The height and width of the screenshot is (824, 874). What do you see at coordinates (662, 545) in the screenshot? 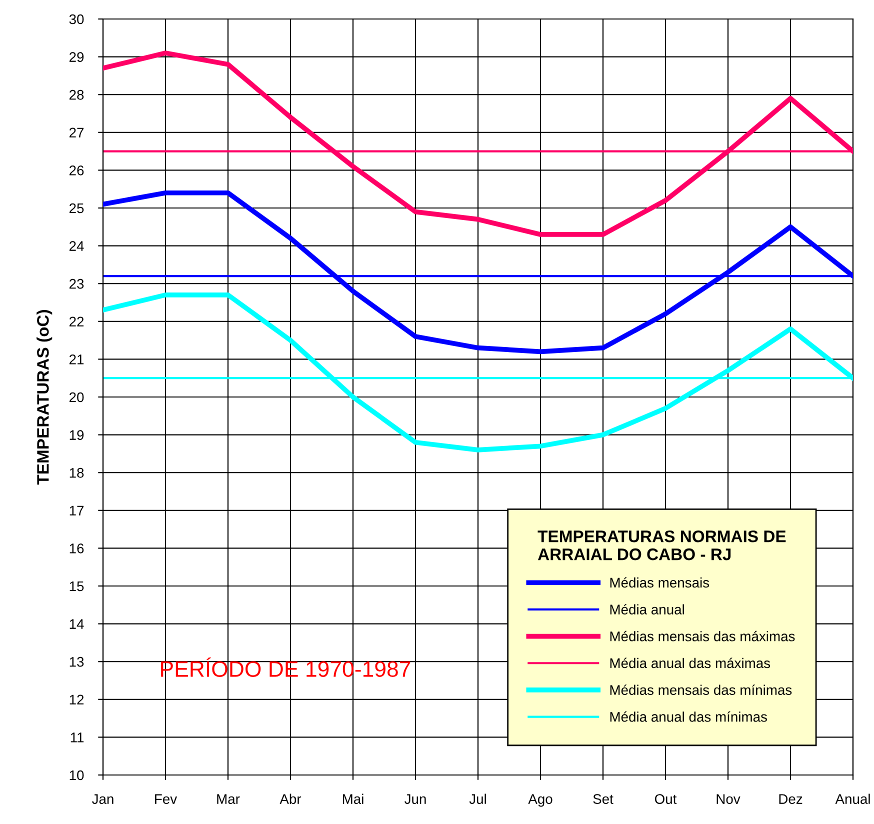
I see `legend-title: TEMPERATURAS NORMAIS DE ARRAIAL DO CABO - RJ` at bounding box center [662, 545].